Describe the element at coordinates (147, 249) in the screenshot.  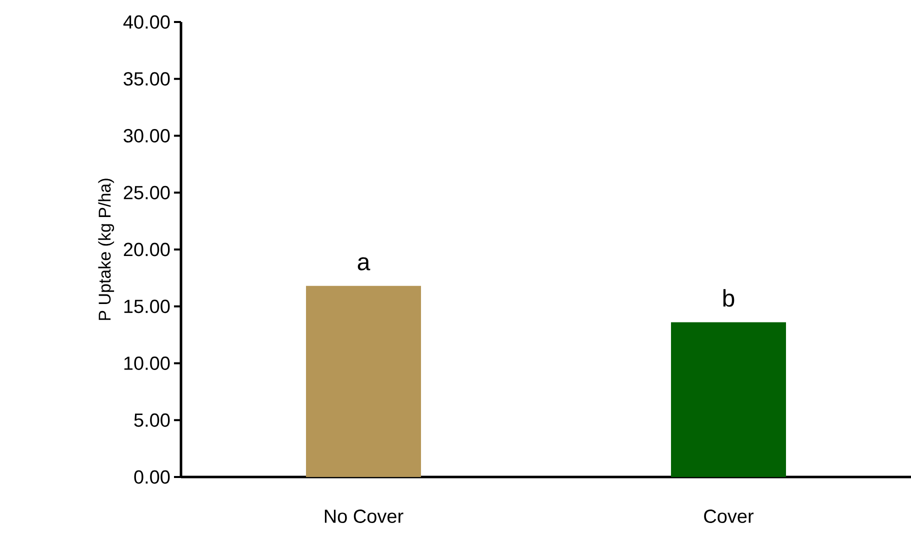
I see `y-tick-label: 20.00` at that location.